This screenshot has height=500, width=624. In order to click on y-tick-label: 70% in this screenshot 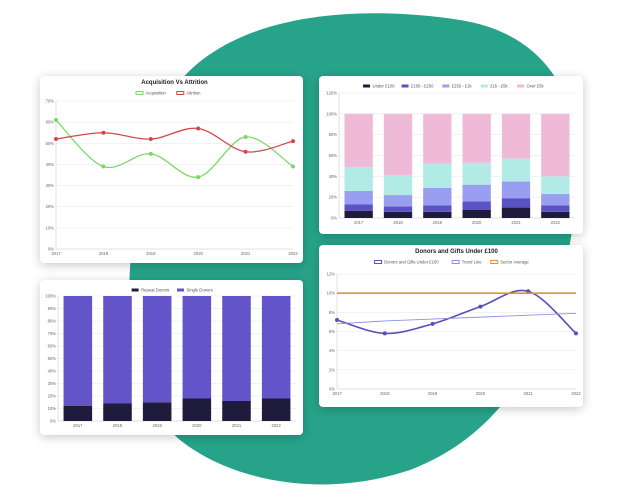, I will do `click(50, 101)`.